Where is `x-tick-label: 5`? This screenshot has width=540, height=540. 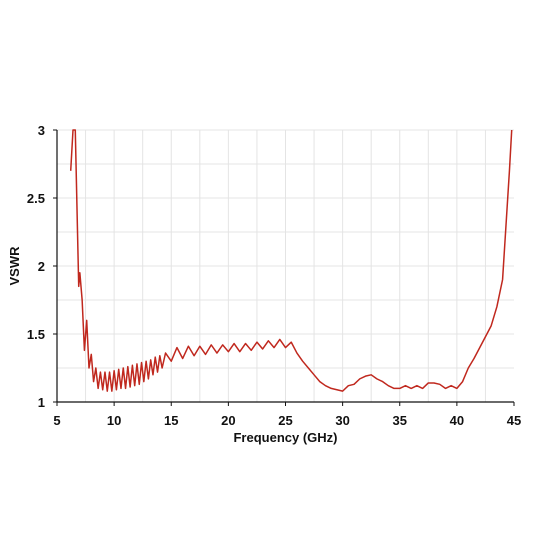 x-tick-label: 5 is located at coordinates (56, 420).